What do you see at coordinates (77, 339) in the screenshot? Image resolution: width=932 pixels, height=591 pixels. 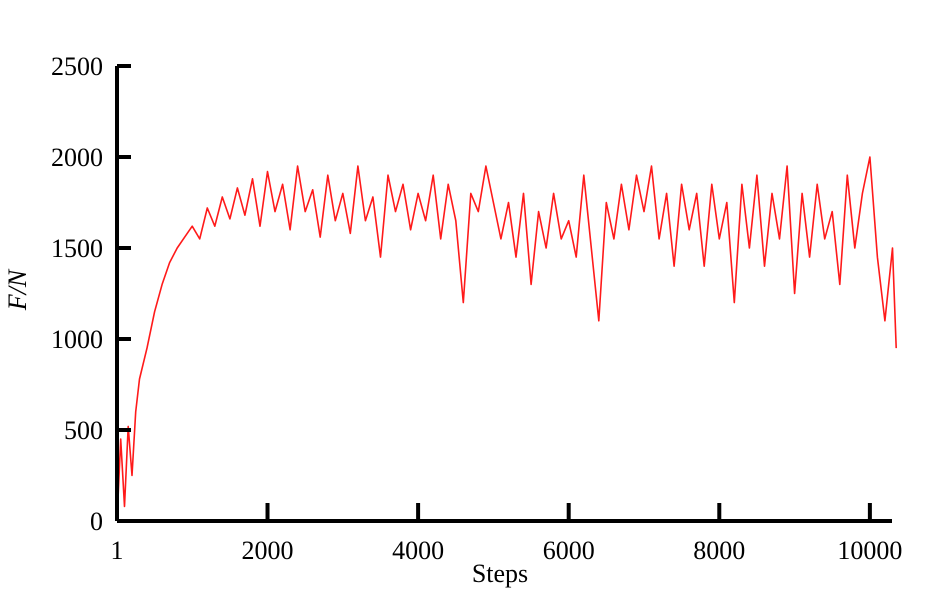 I see `y-tick-label: 1000` at bounding box center [77, 339].